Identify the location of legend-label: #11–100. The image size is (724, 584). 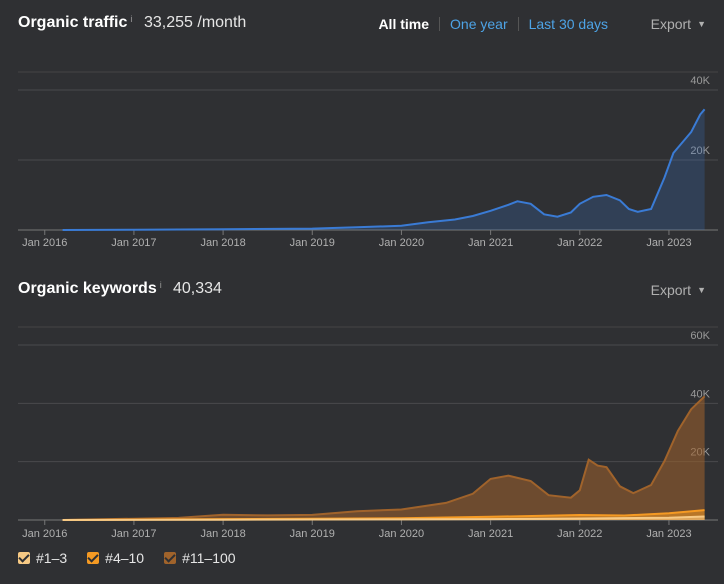
(209, 558).